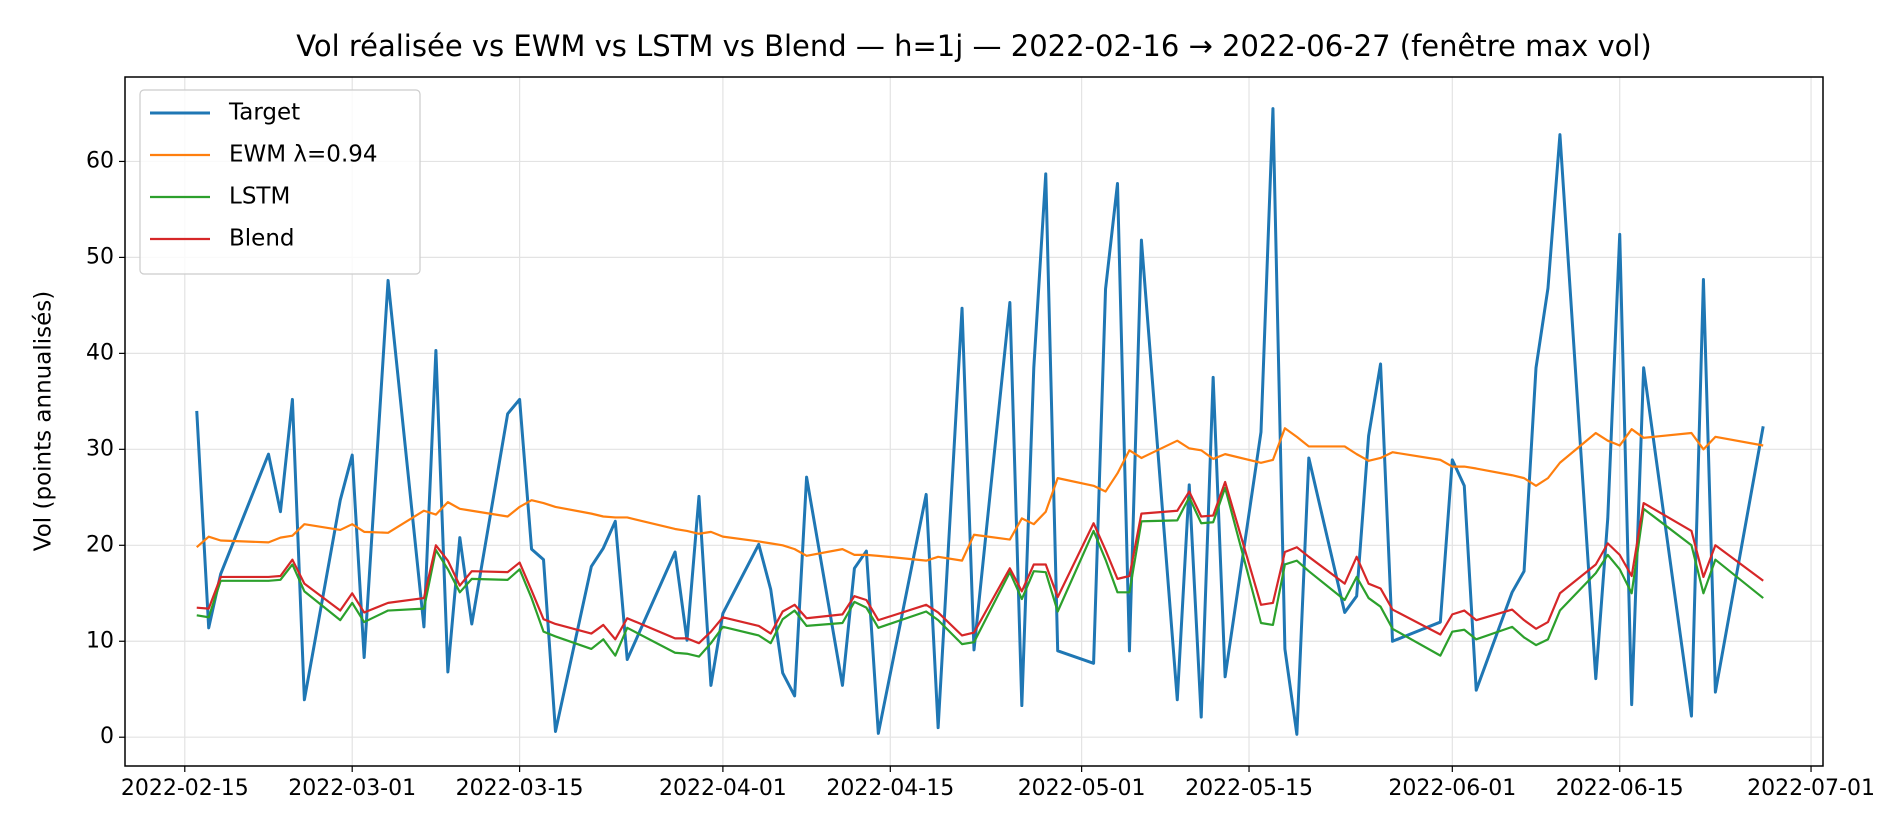 The height and width of the screenshot is (840, 1900). What do you see at coordinates (1249, 788) in the screenshot?
I see `x-tick-label: 2022-05-15` at bounding box center [1249, 788].